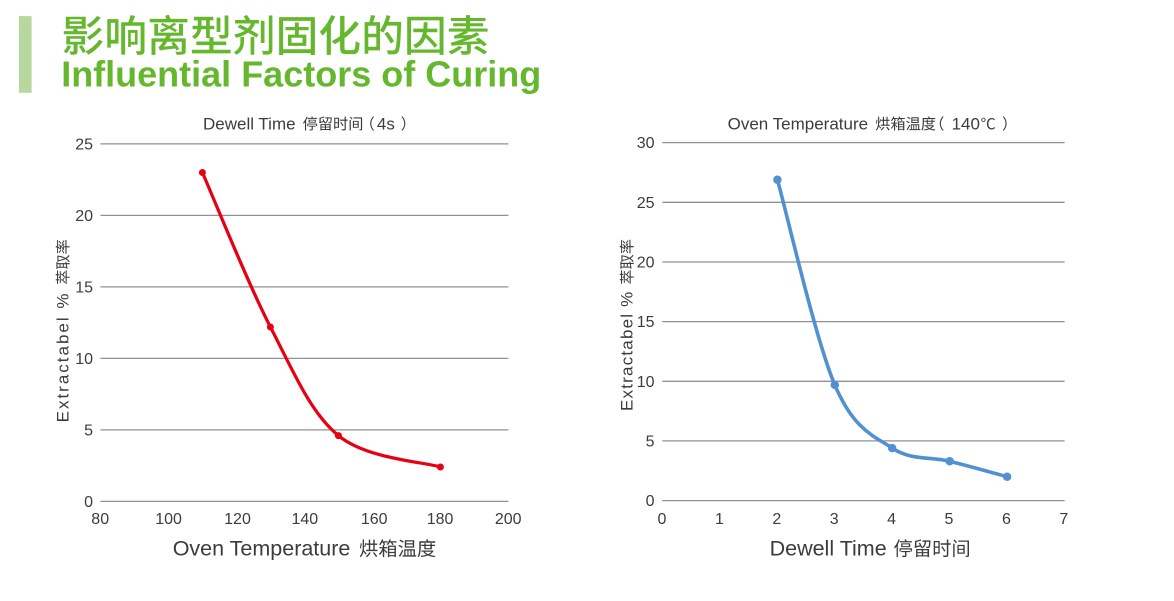  What do you see at coordinates (1063, 519) in the screenshot?
I see `svg-text: 7` at bounding box center [1063, 519].